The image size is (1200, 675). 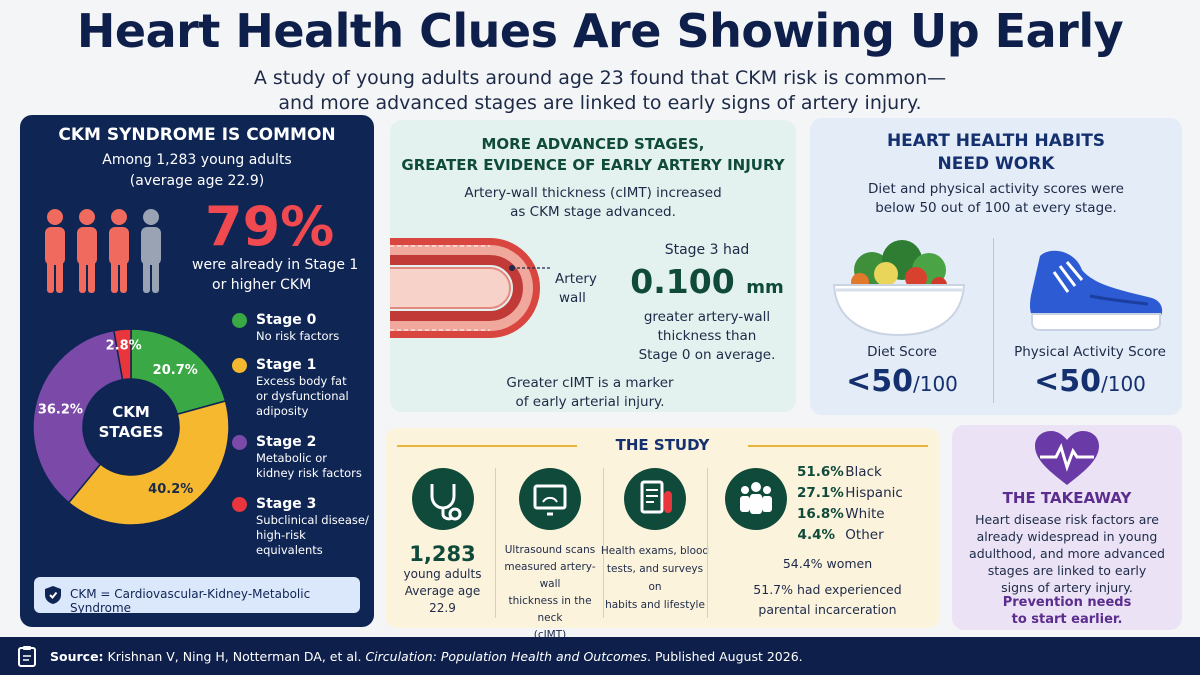 I want to click on artery-label-line: Artery, so click(x=576, y=279).